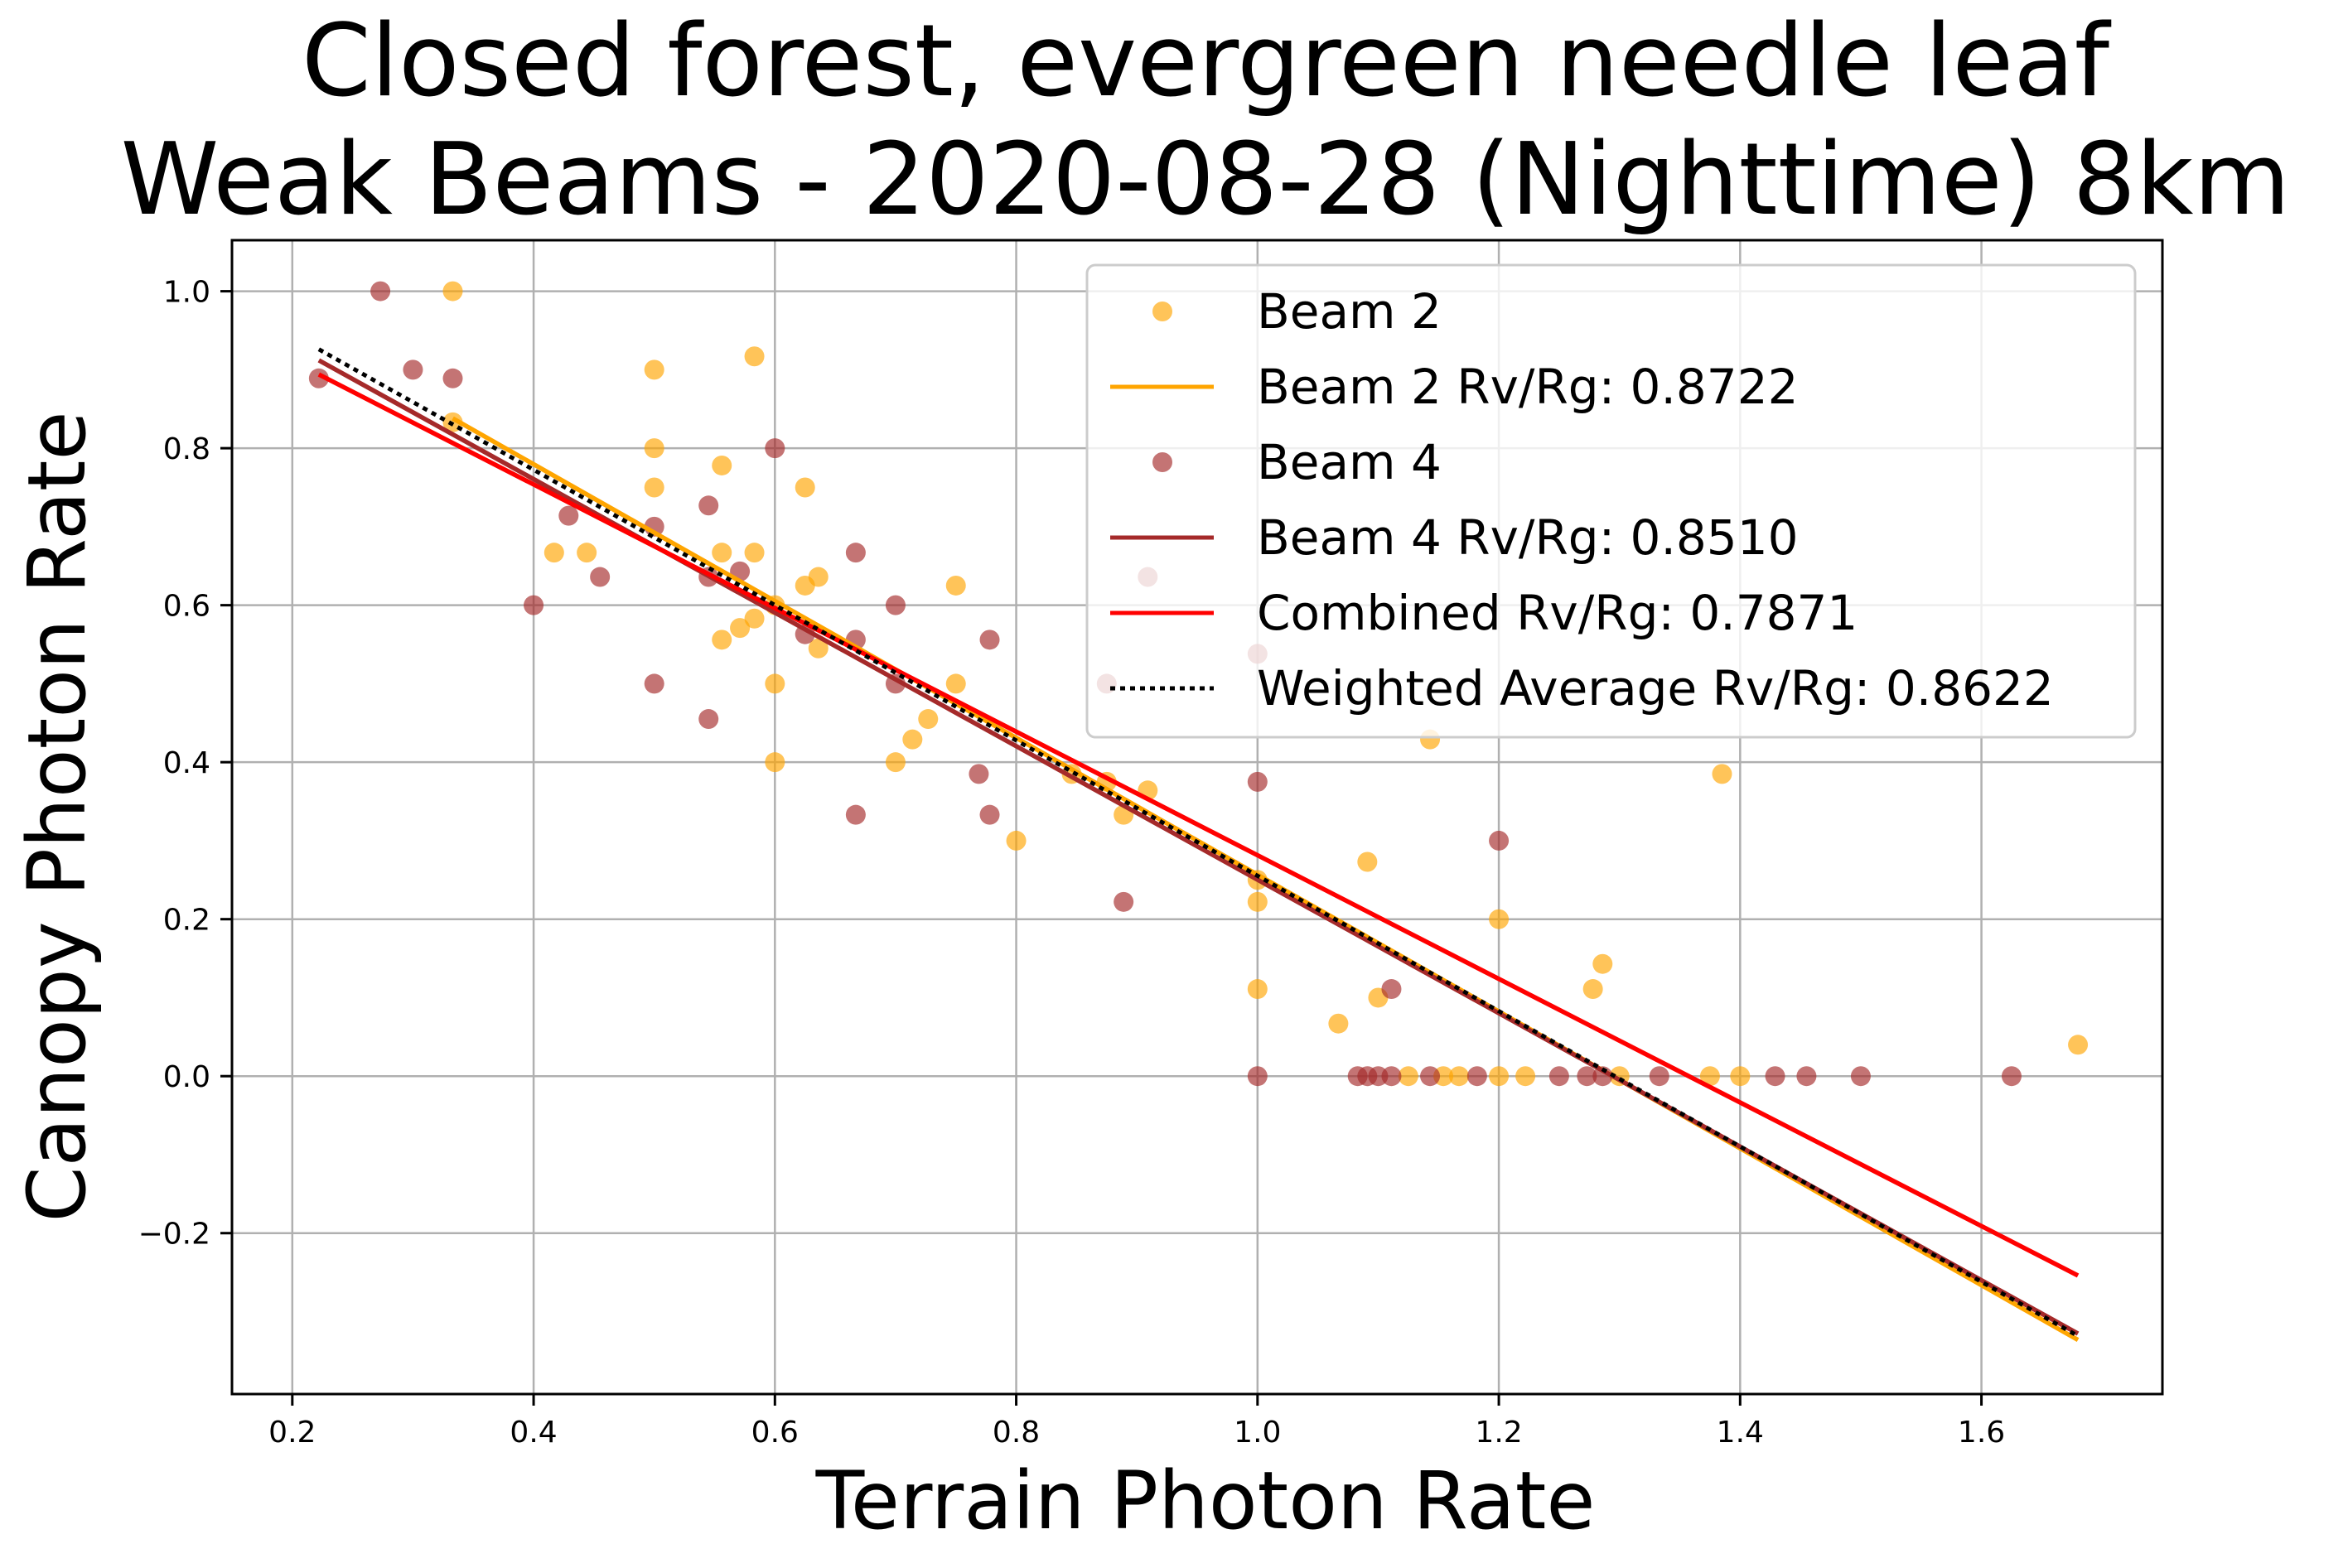 The width and height of the screenshot is (2348, 1568). What do you see at coordinates (1655, 688) in the screenshot?
I see `legend-entry-label: Weighted Average Rv/Rg: 0.8622` at bounding box center [1655, 688].